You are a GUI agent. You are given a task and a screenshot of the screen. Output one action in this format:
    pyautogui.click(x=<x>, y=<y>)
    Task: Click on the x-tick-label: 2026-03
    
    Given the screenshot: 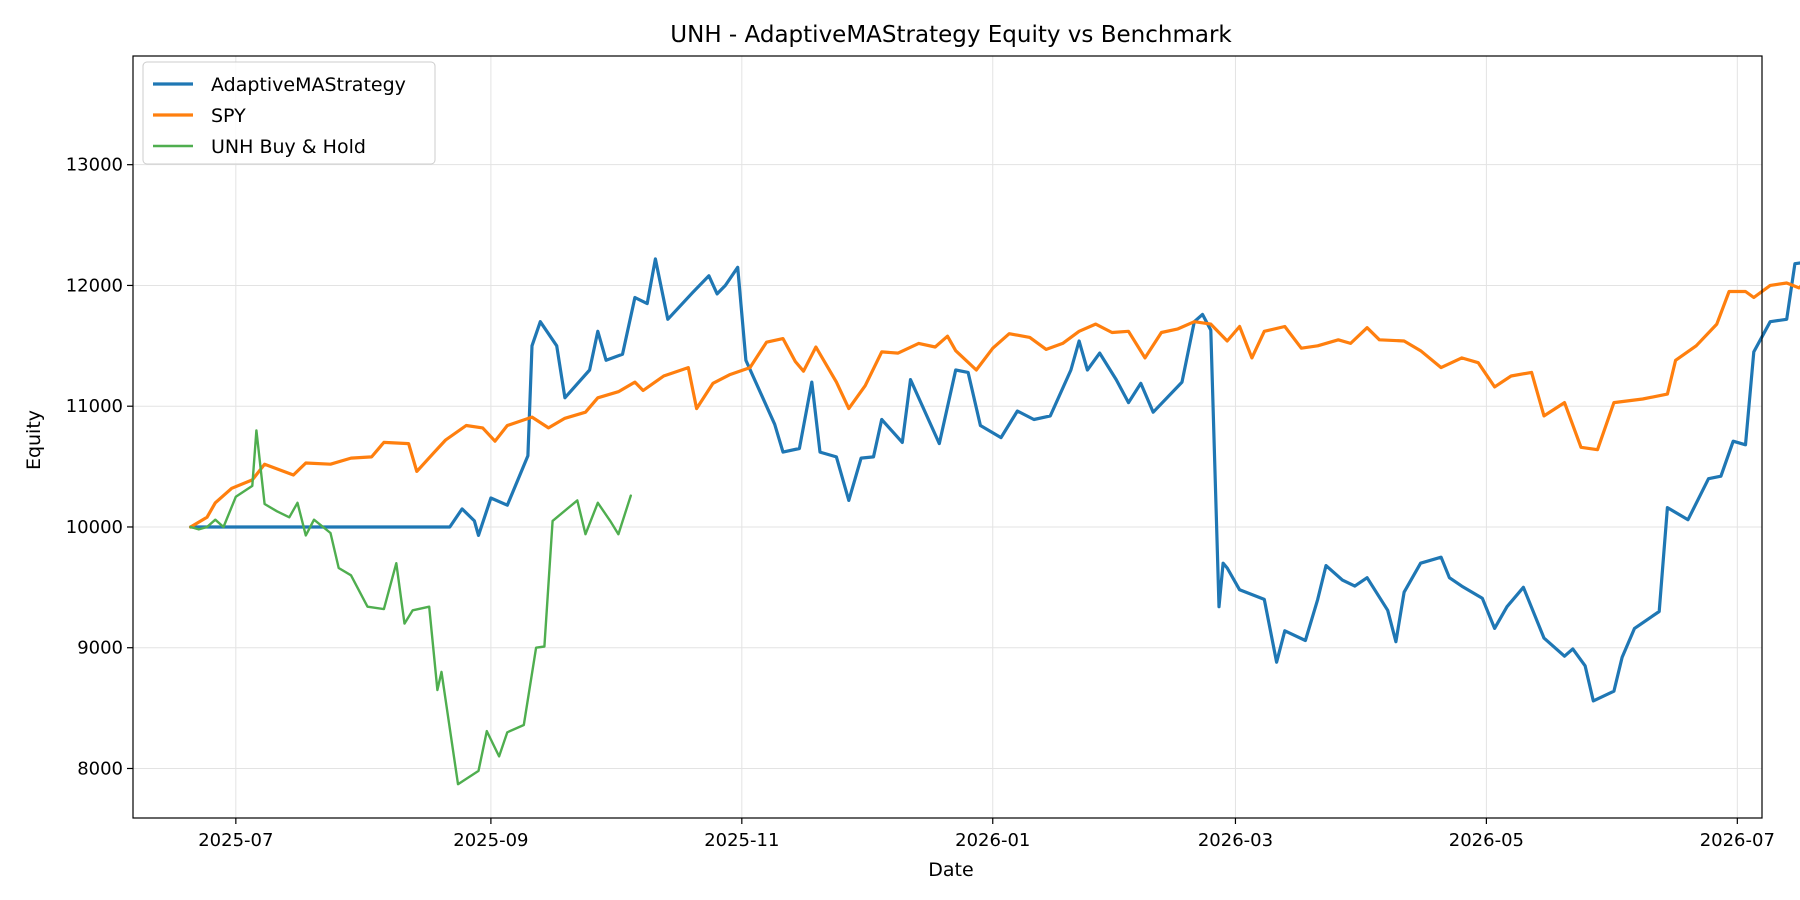 What is the action you would take?
    pyautogui.click(x=1235, y=840)
    